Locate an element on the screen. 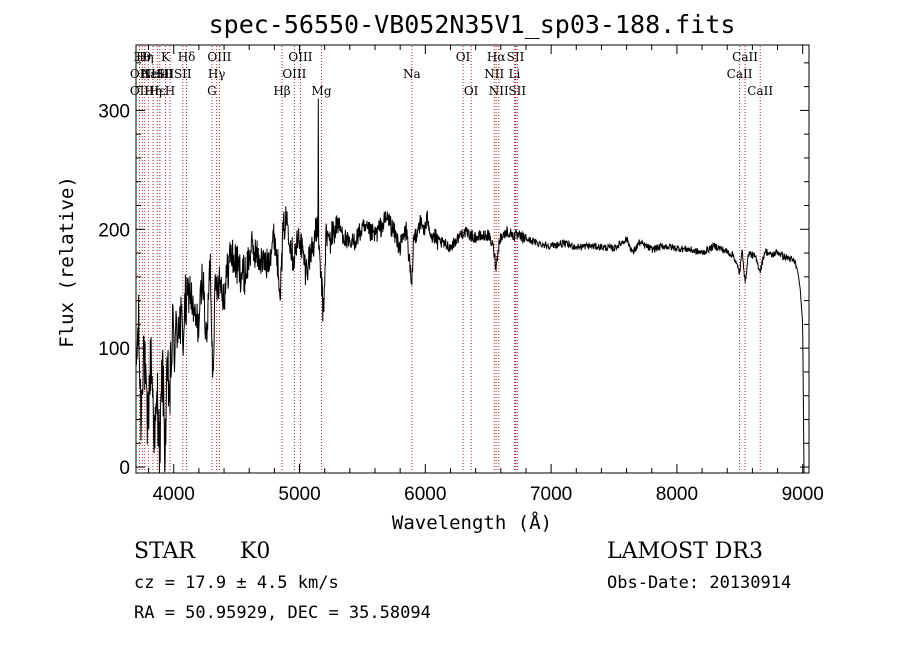 The width and height of the screenshot is (900, 649). x-tick-label: 4000 is located at coordinates (174, 494).